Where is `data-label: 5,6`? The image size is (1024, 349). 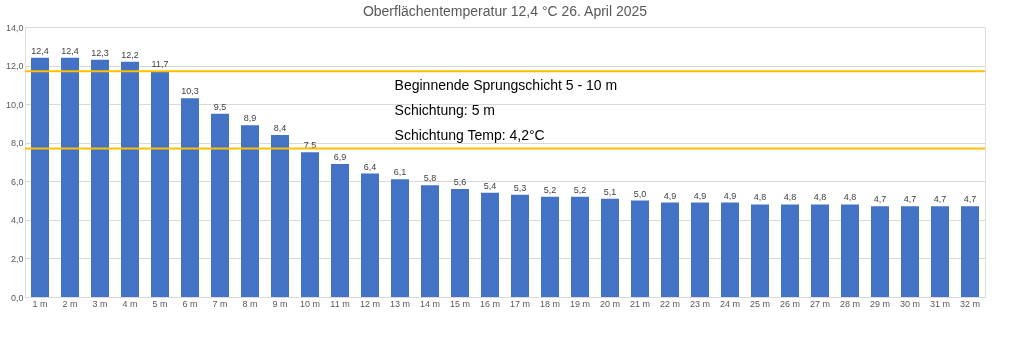
data-label: 5,6 is located at coordinates (460, 182).